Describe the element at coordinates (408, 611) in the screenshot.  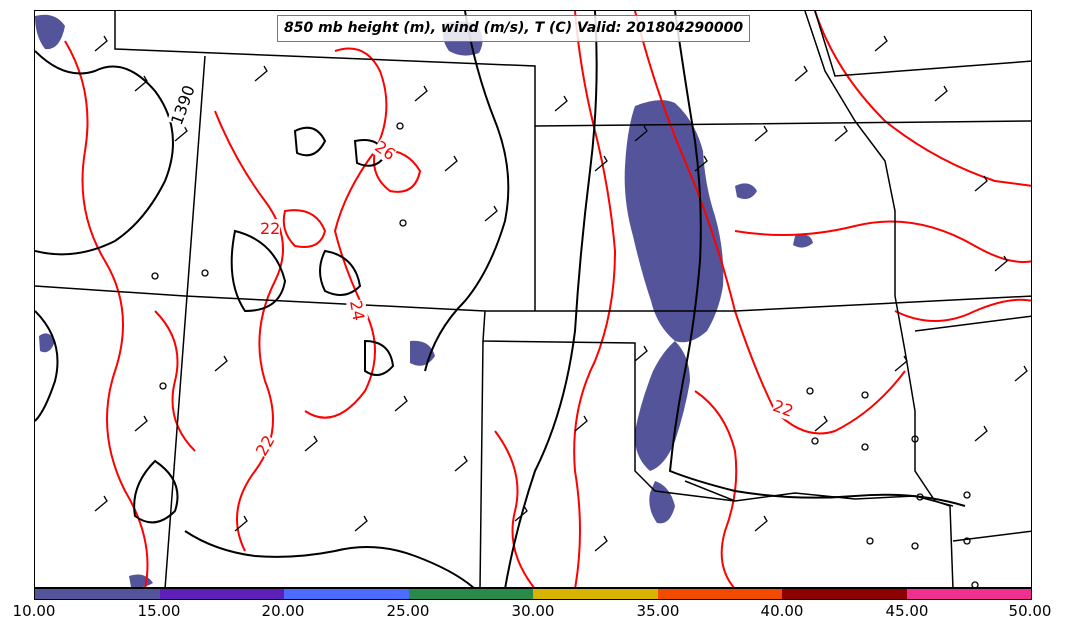
I see `colorbar-tick-label: 25.00` at that location.